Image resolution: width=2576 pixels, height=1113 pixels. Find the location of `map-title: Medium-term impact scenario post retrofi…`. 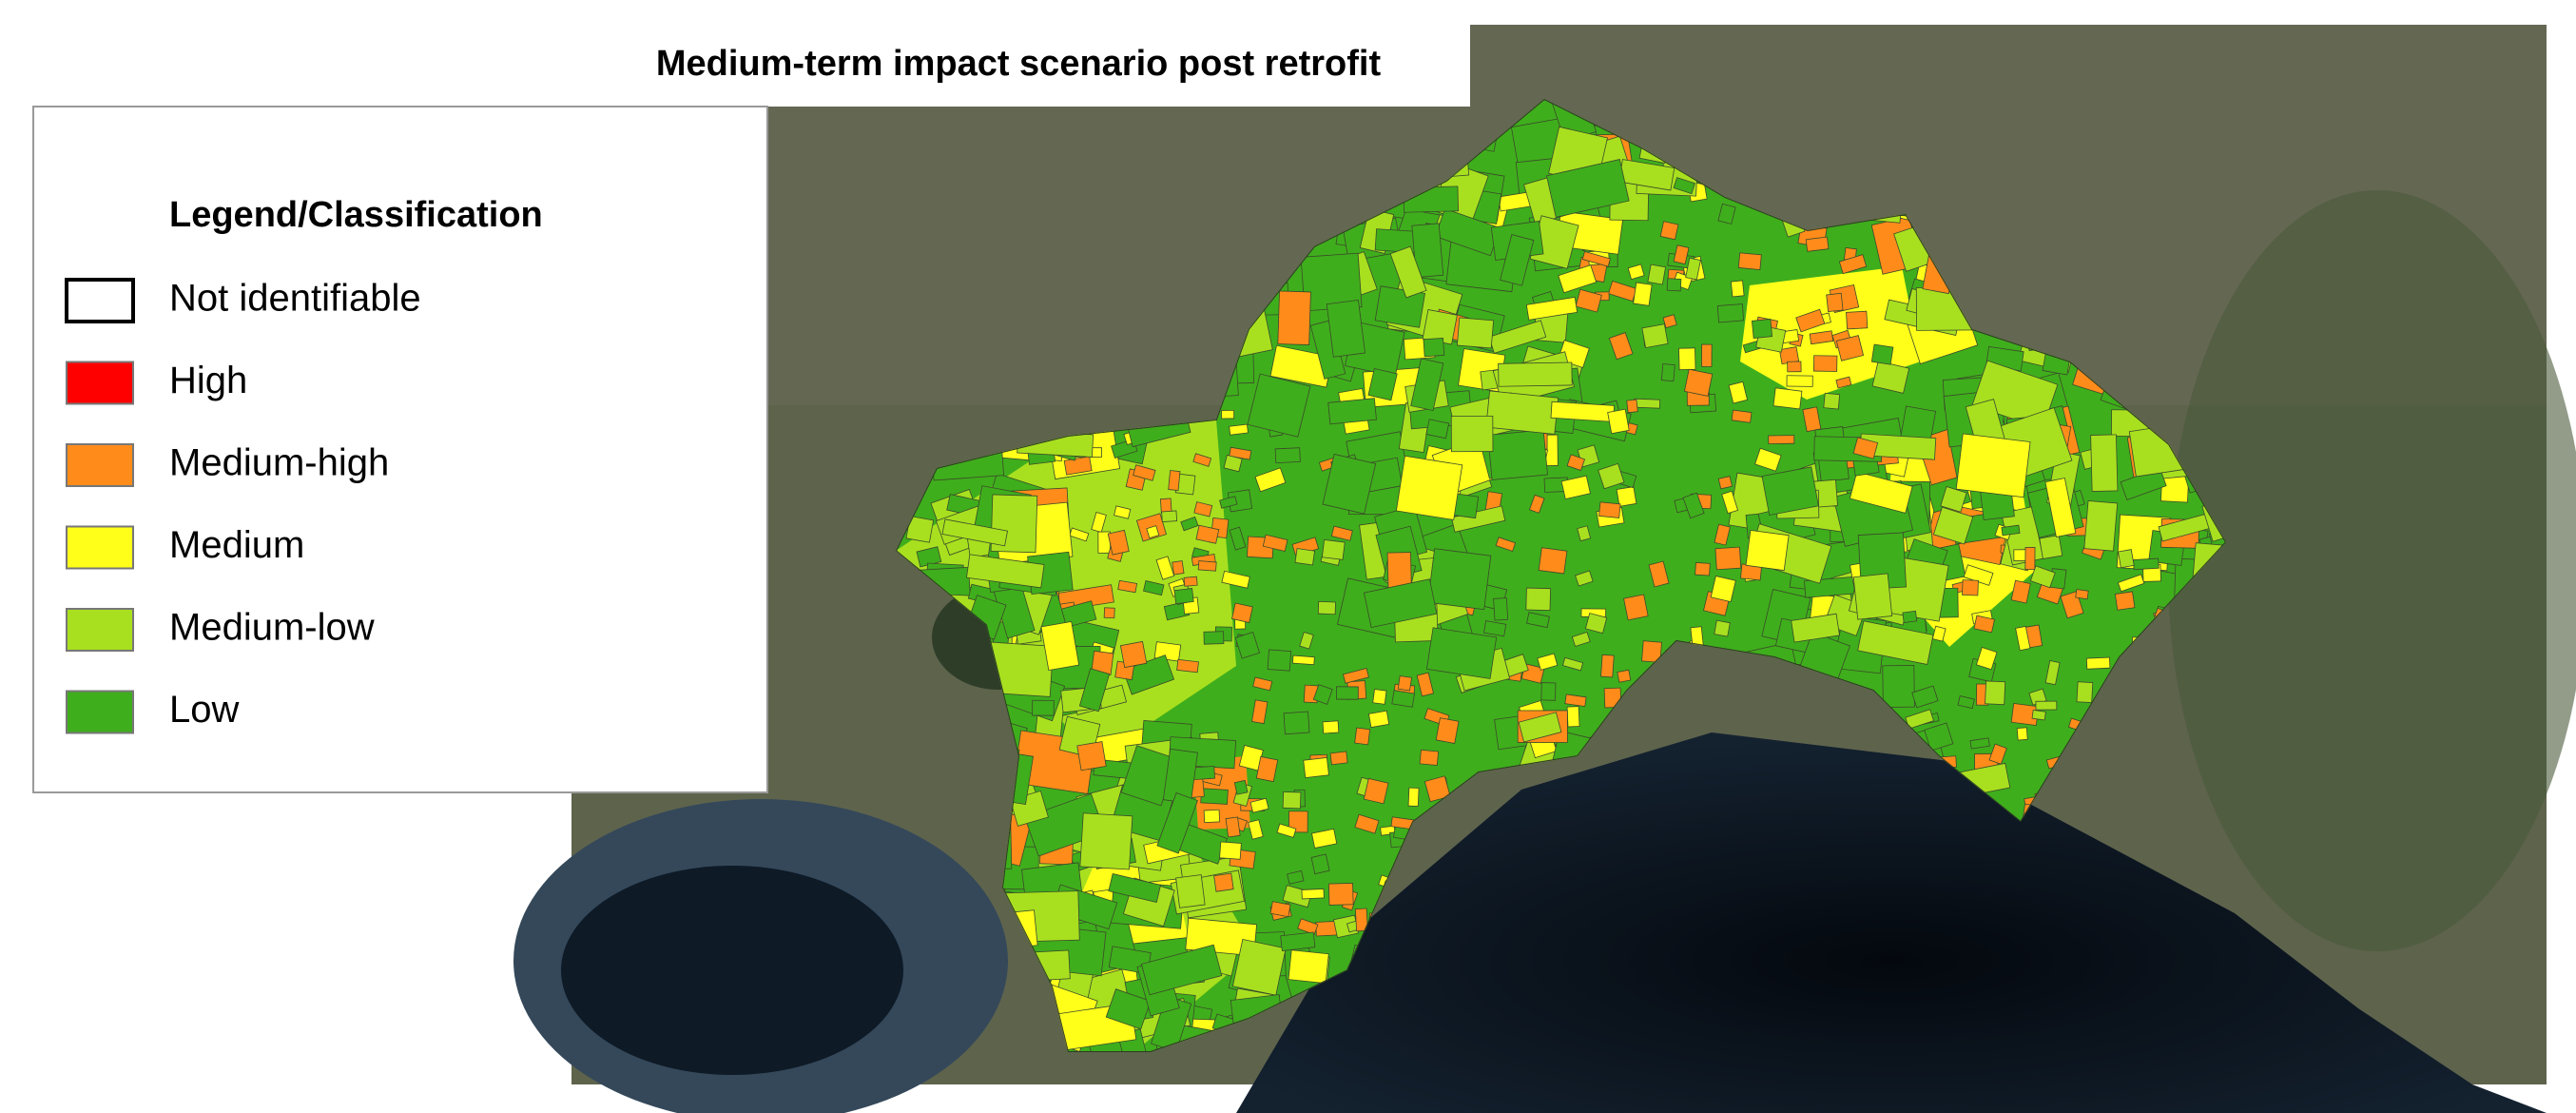

map-title: Medium-term impact scenario post retrofi… is located at coordinates (1019, 64).